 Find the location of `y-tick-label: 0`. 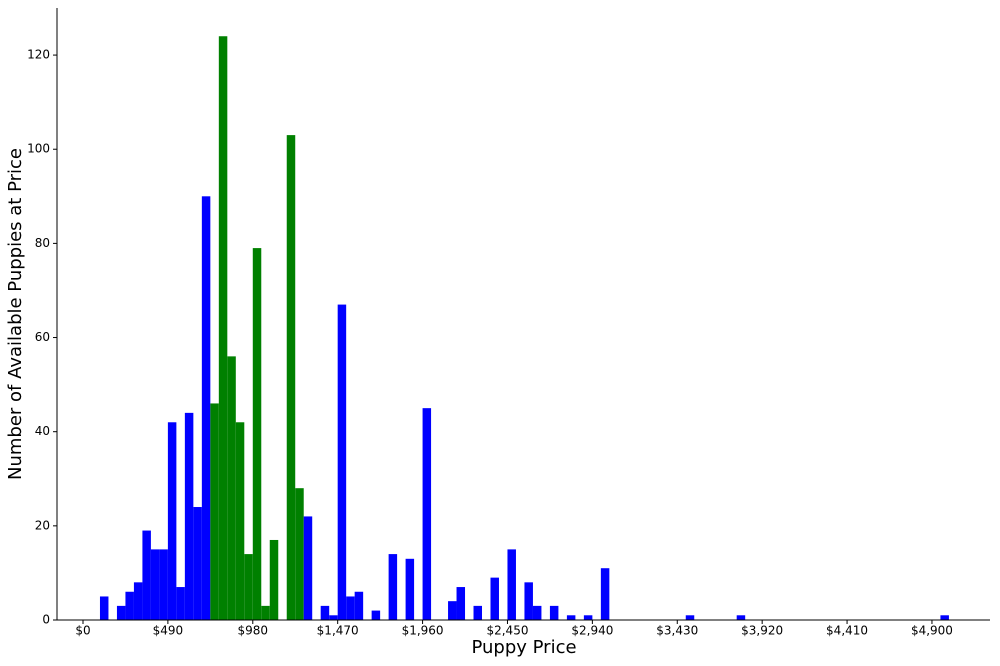

y-tick-label: 0 is located at coordinates (46, 620).